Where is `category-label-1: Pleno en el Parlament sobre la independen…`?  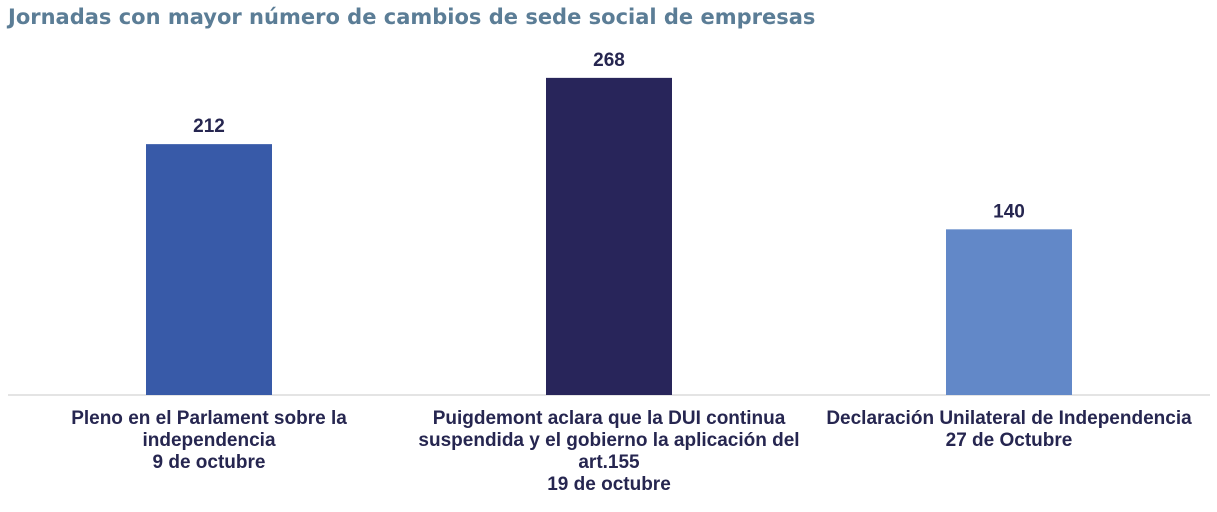
category-label-1: Pleno en el Parlament sobre la independen… is located at coordinates (209, 440).